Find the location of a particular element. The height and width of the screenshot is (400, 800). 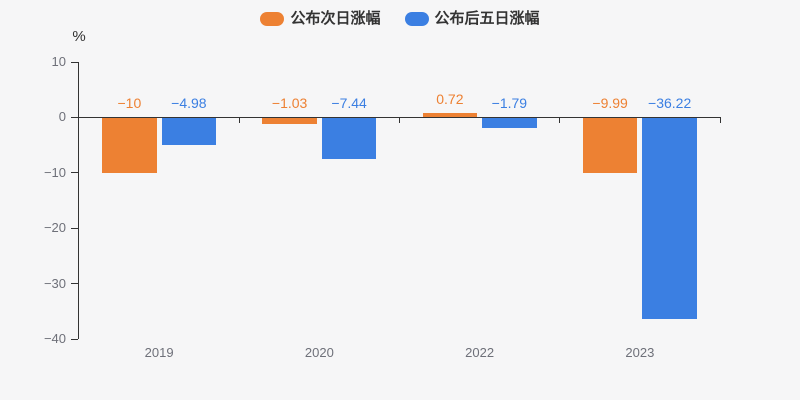

bar-value-label: −7.44 is located at coordinates (349, 103).